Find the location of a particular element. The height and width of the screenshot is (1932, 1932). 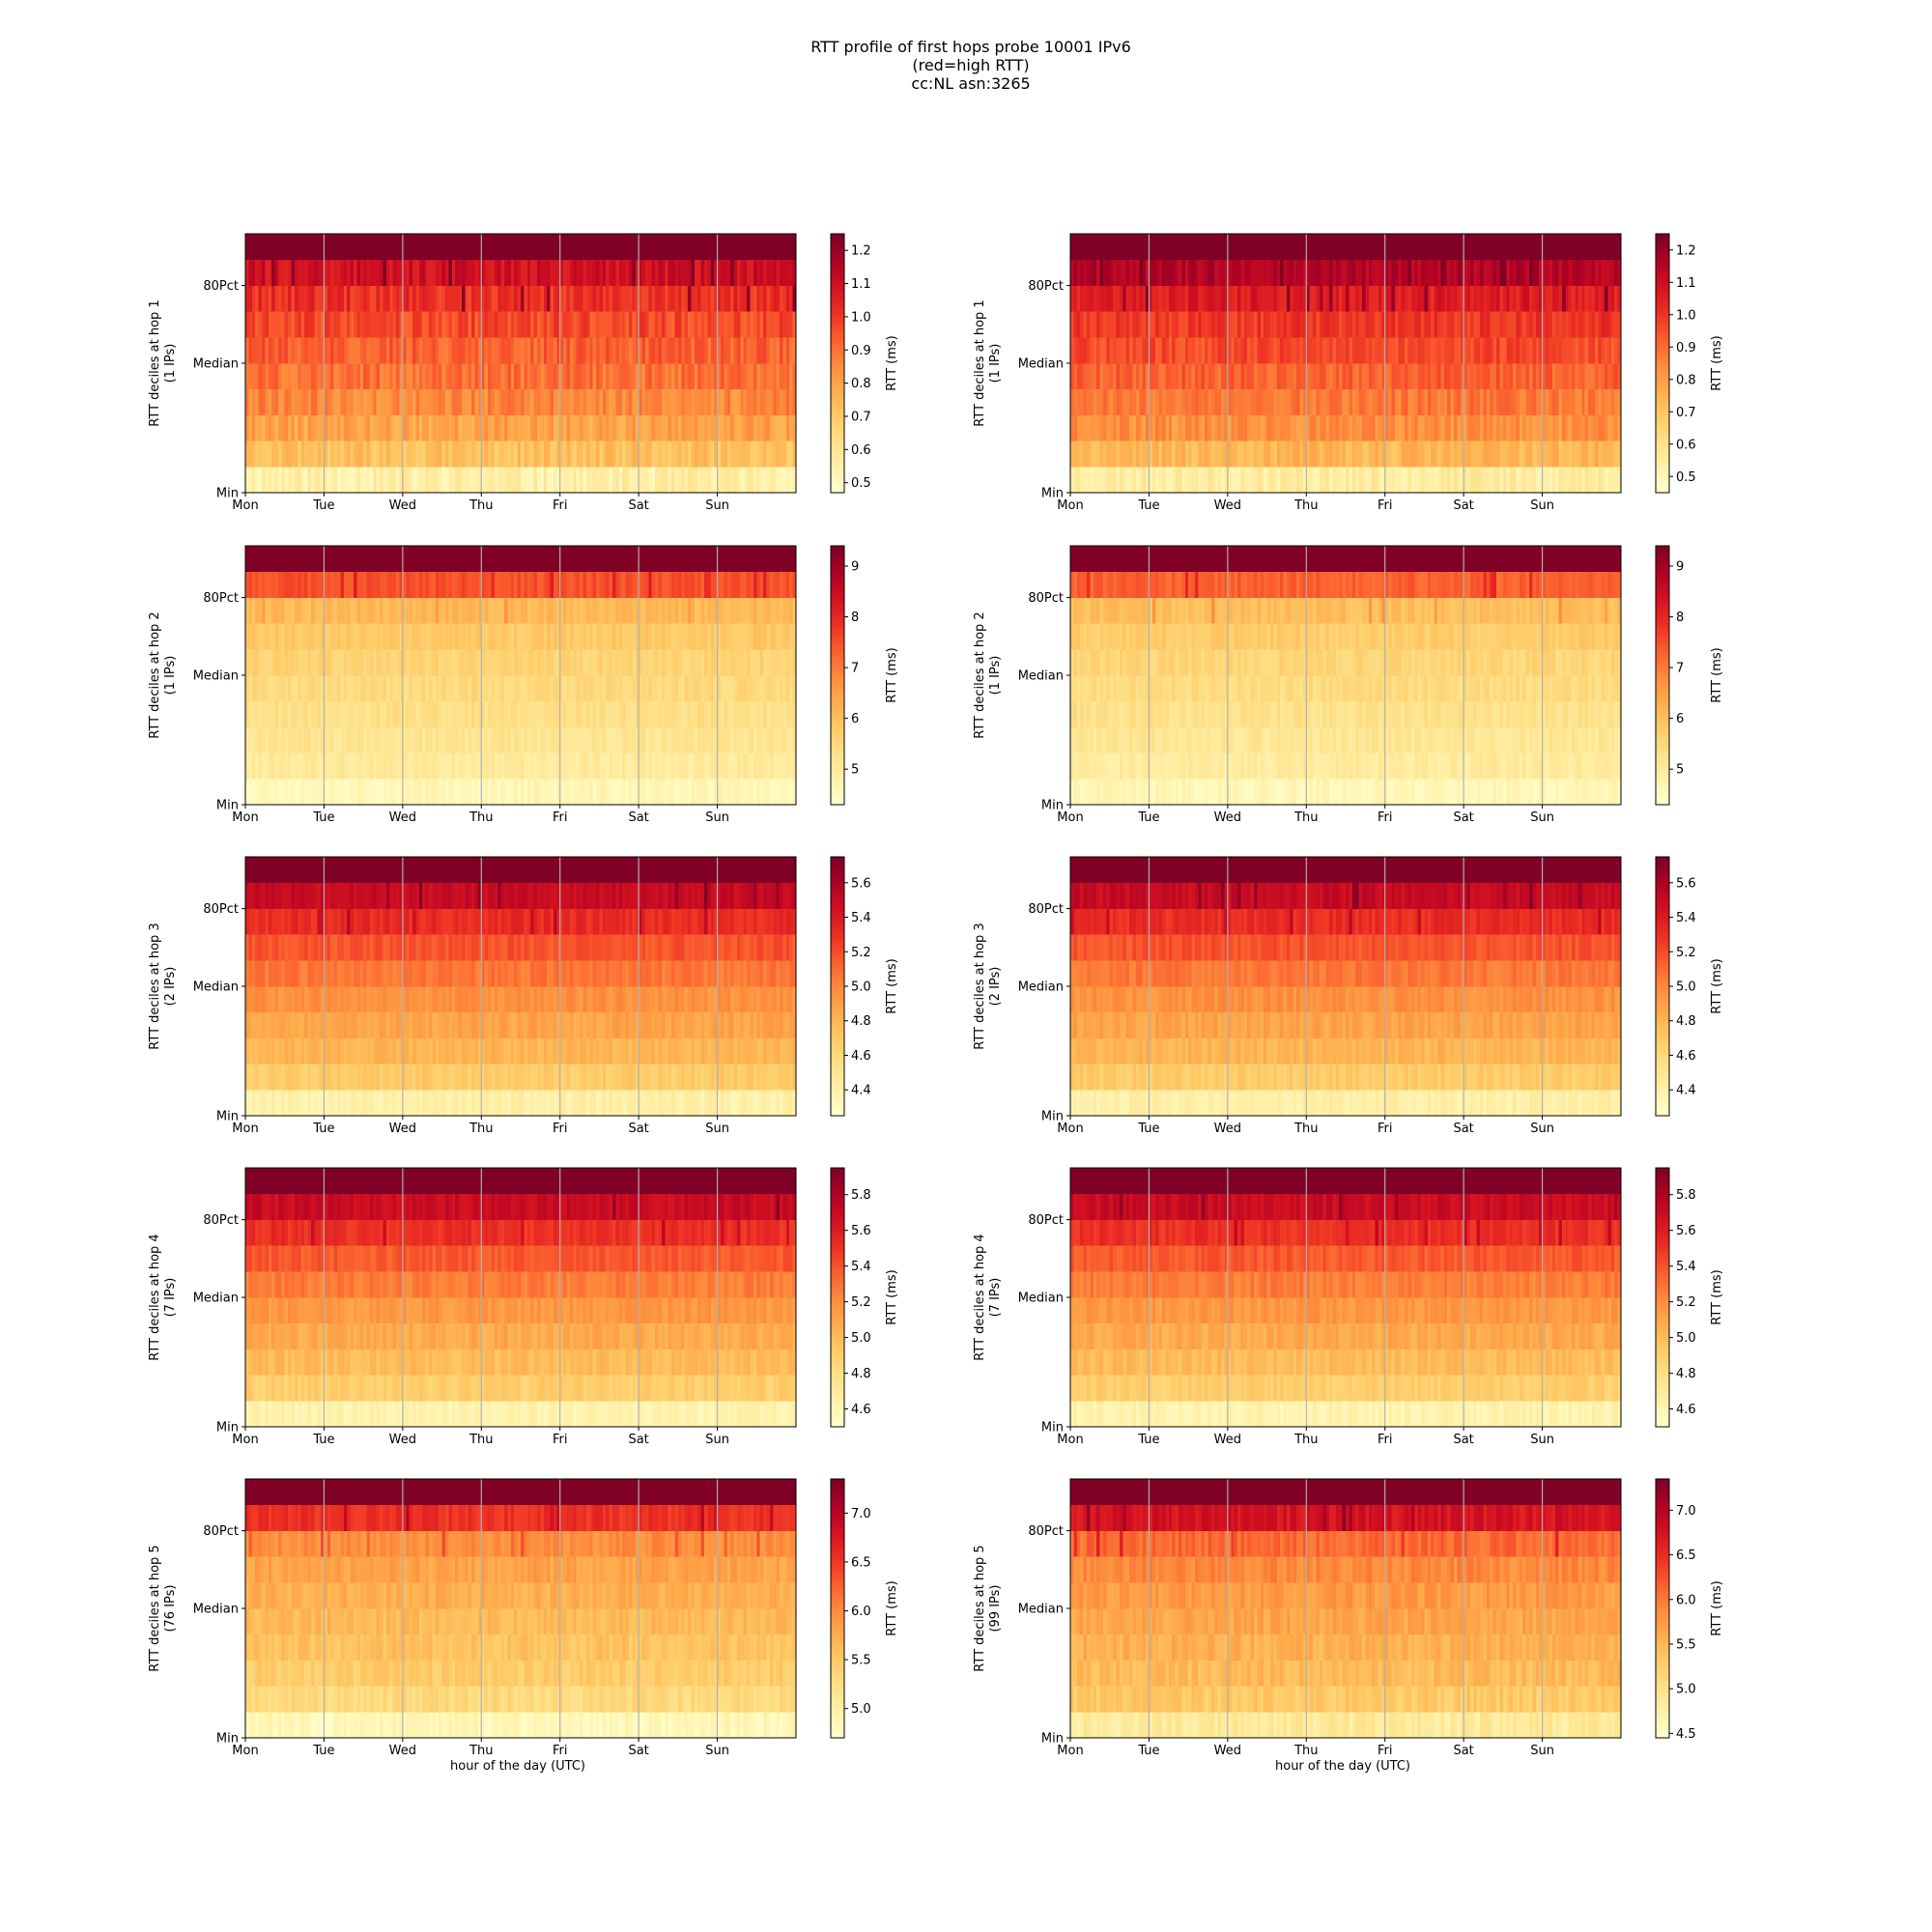

colorbar-tick-label: 0.7 is located at coordinates (1686, 413).